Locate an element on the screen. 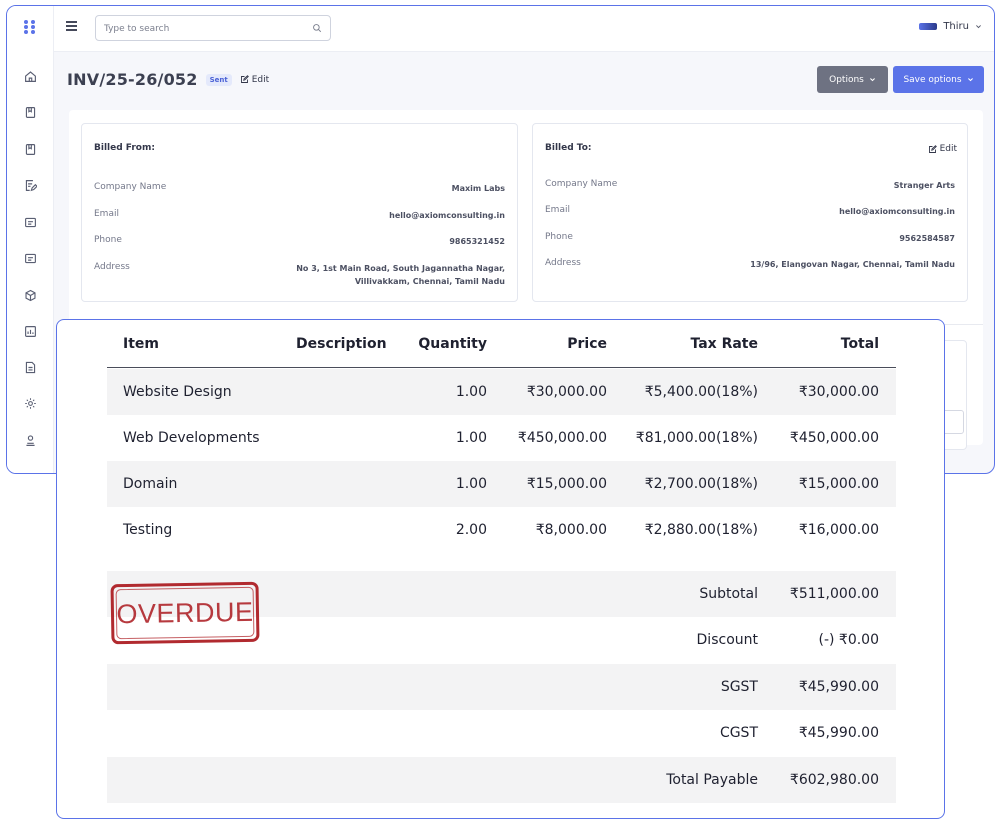  box-icon is located at coordinates (30, 295).